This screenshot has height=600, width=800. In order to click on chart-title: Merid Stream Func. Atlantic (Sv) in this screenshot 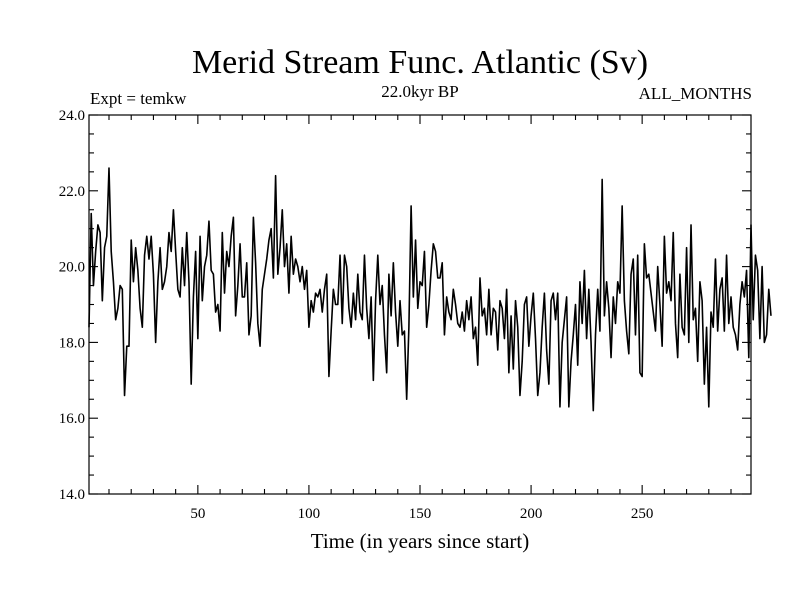, I will do `click(420, 62)`.